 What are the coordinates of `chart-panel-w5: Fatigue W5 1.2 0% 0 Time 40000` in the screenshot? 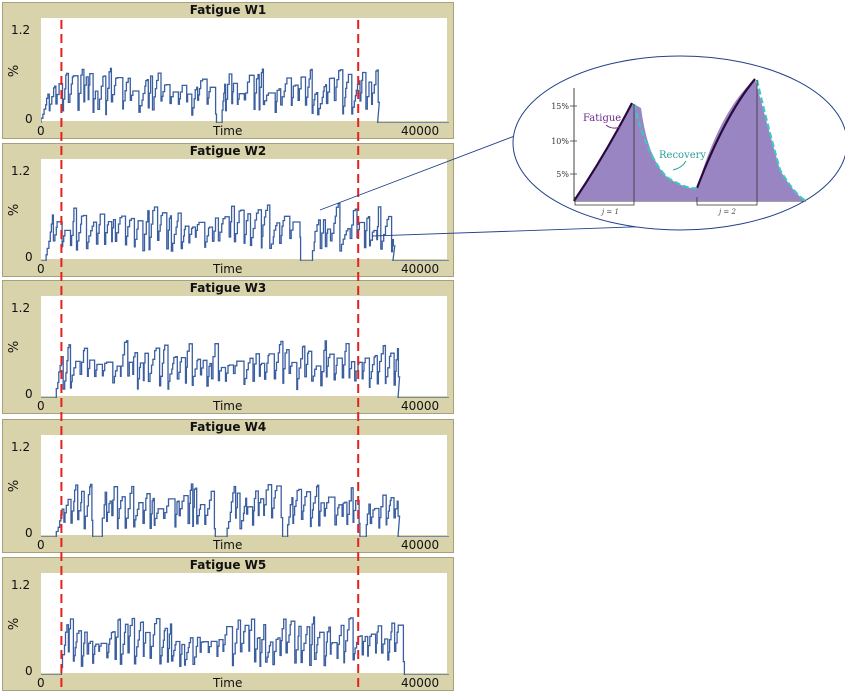 It's located at (228, 624).